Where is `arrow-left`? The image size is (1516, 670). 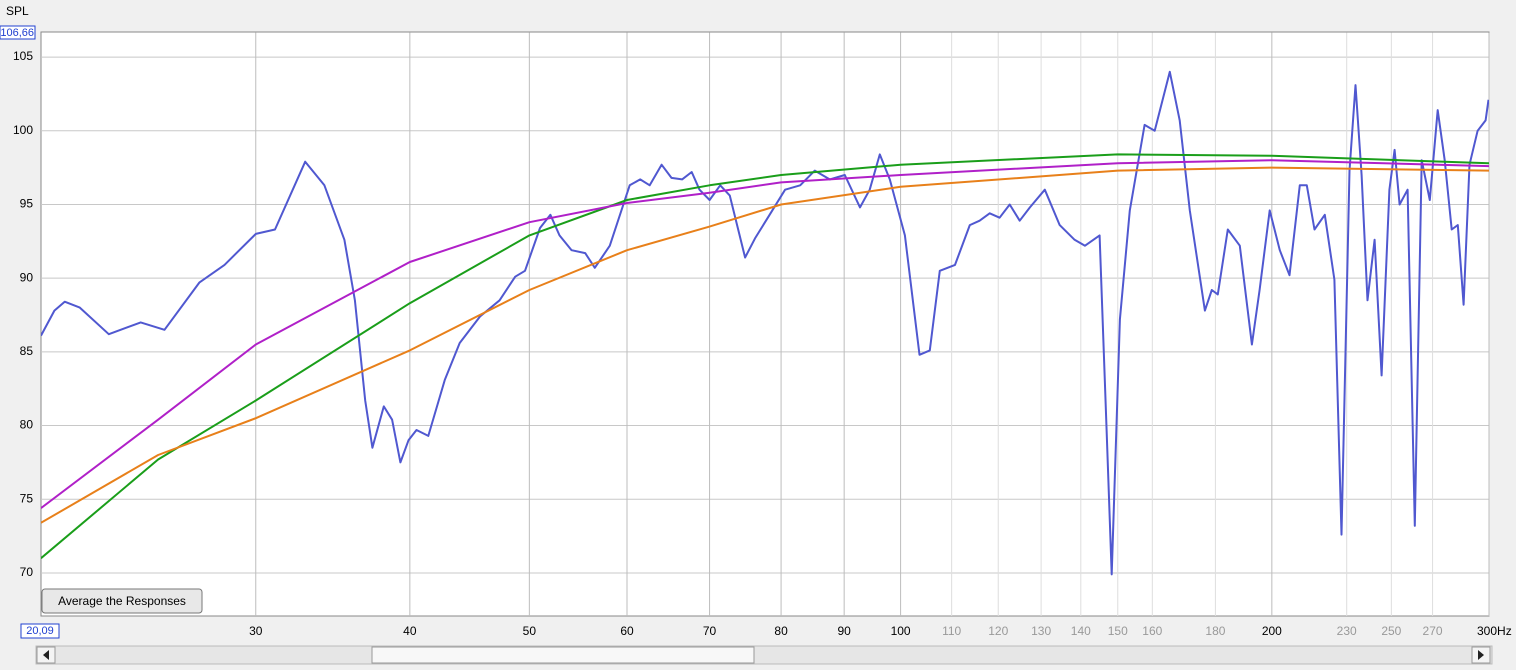
arrow-left is located at coordinates (46, 655).